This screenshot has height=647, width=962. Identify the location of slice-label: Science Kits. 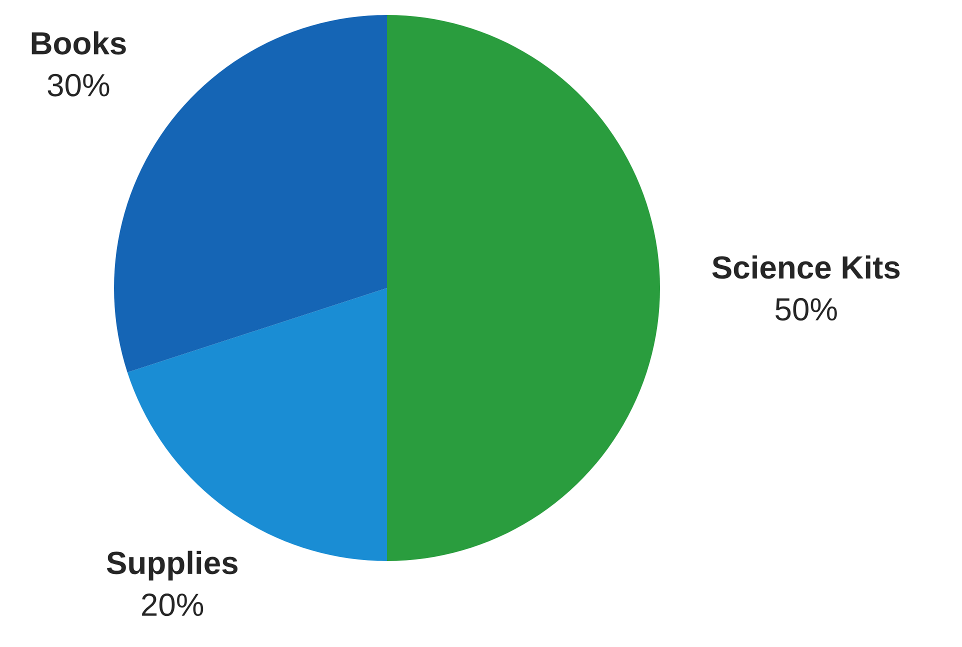
(806, 267).